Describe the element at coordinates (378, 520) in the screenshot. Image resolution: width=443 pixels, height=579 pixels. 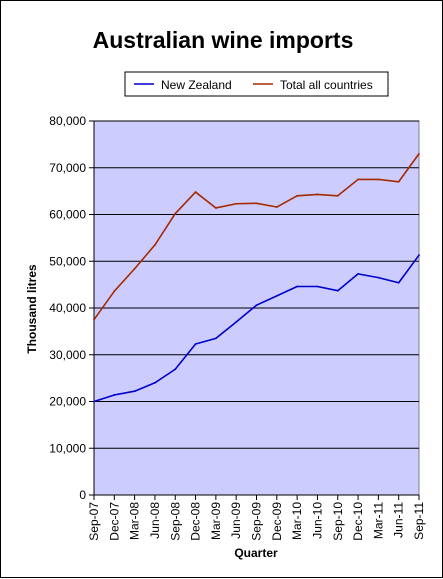
I see `x-tick-label: Mar-11` at that location.